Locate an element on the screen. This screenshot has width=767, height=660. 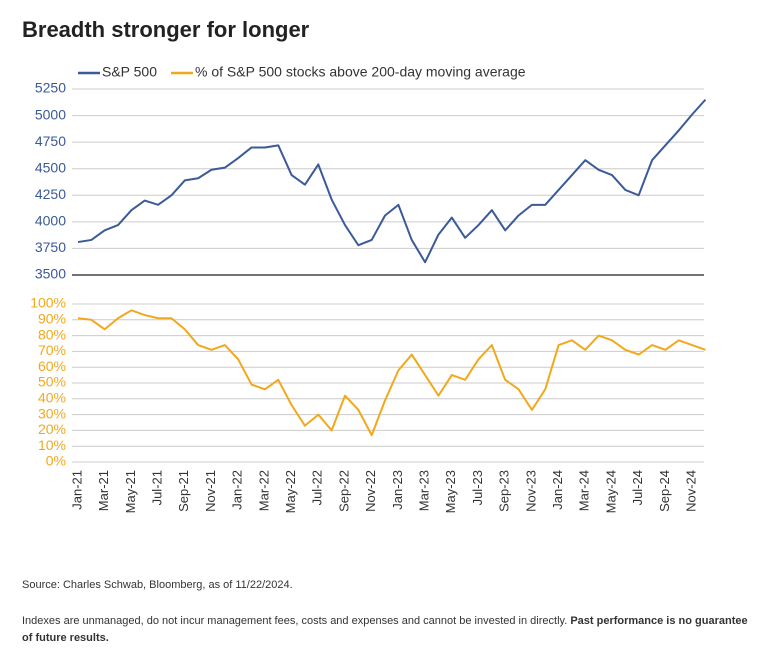
legend-label: S&P 500 is located at coordinates (129, 72).